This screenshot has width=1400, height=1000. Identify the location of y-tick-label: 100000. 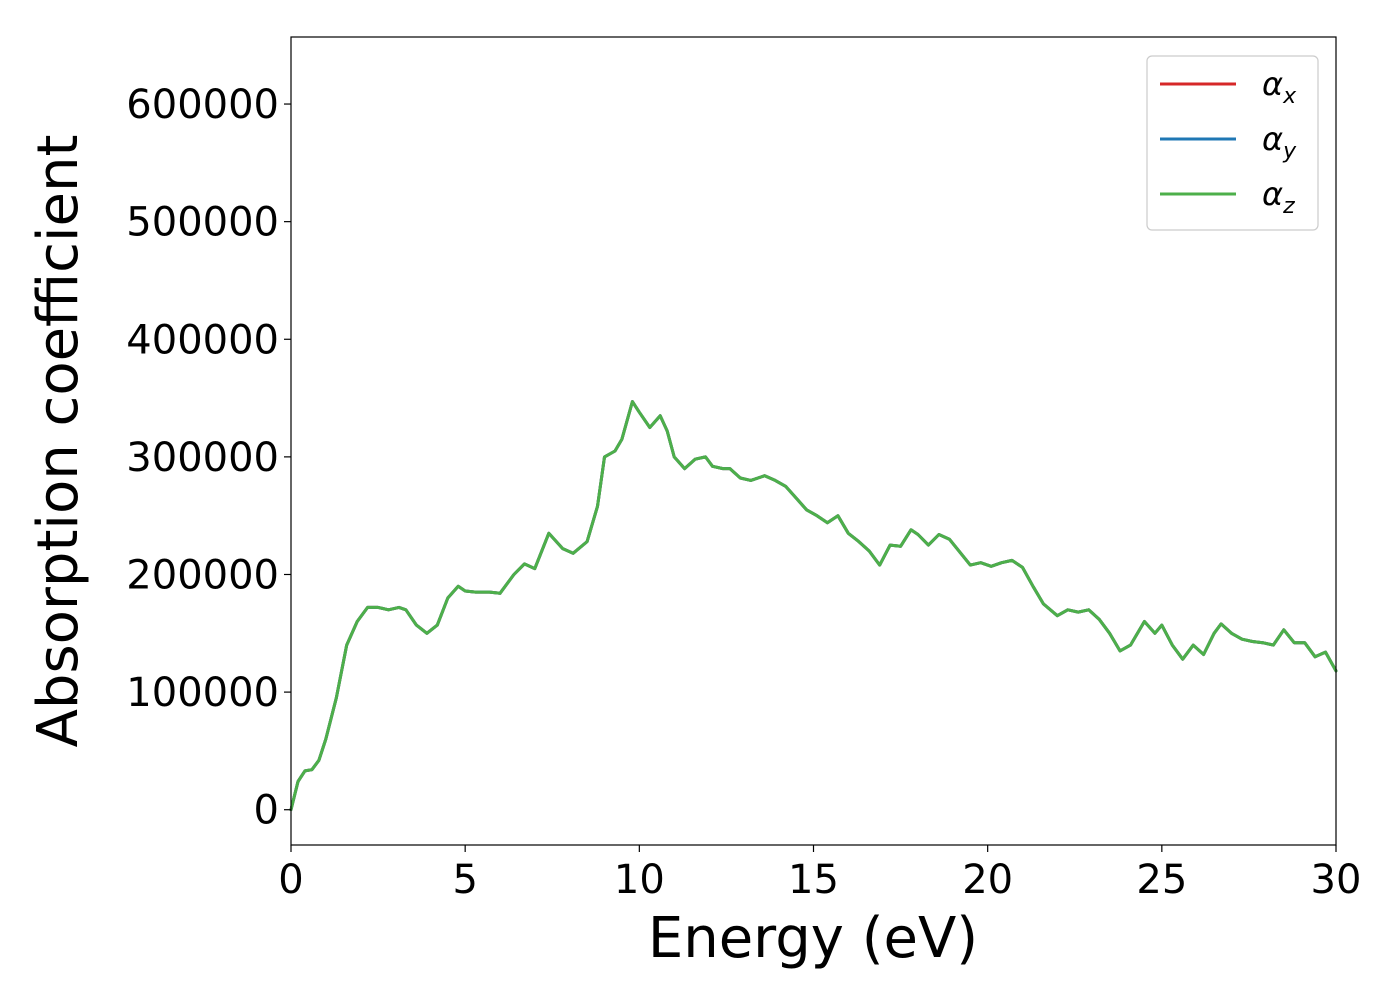
(202, 693).